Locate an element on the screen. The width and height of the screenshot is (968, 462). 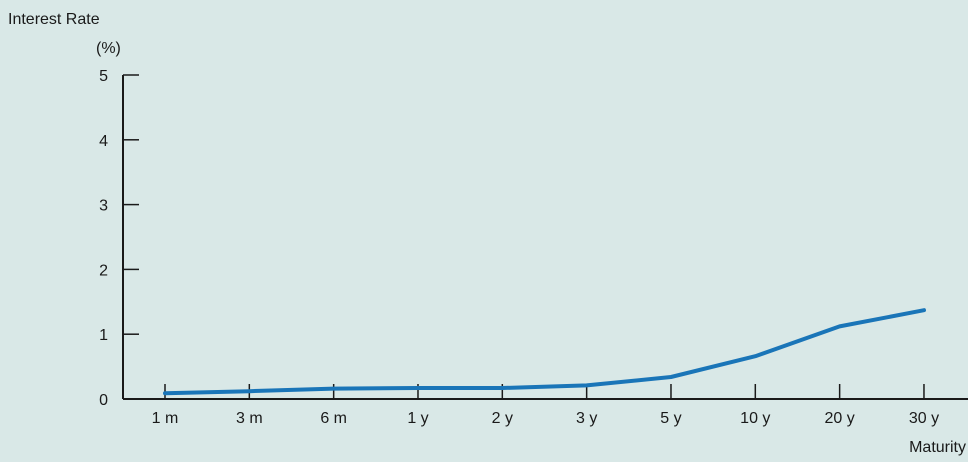
y-axis-title-line2: (%) is located at coordinates (108, 48).